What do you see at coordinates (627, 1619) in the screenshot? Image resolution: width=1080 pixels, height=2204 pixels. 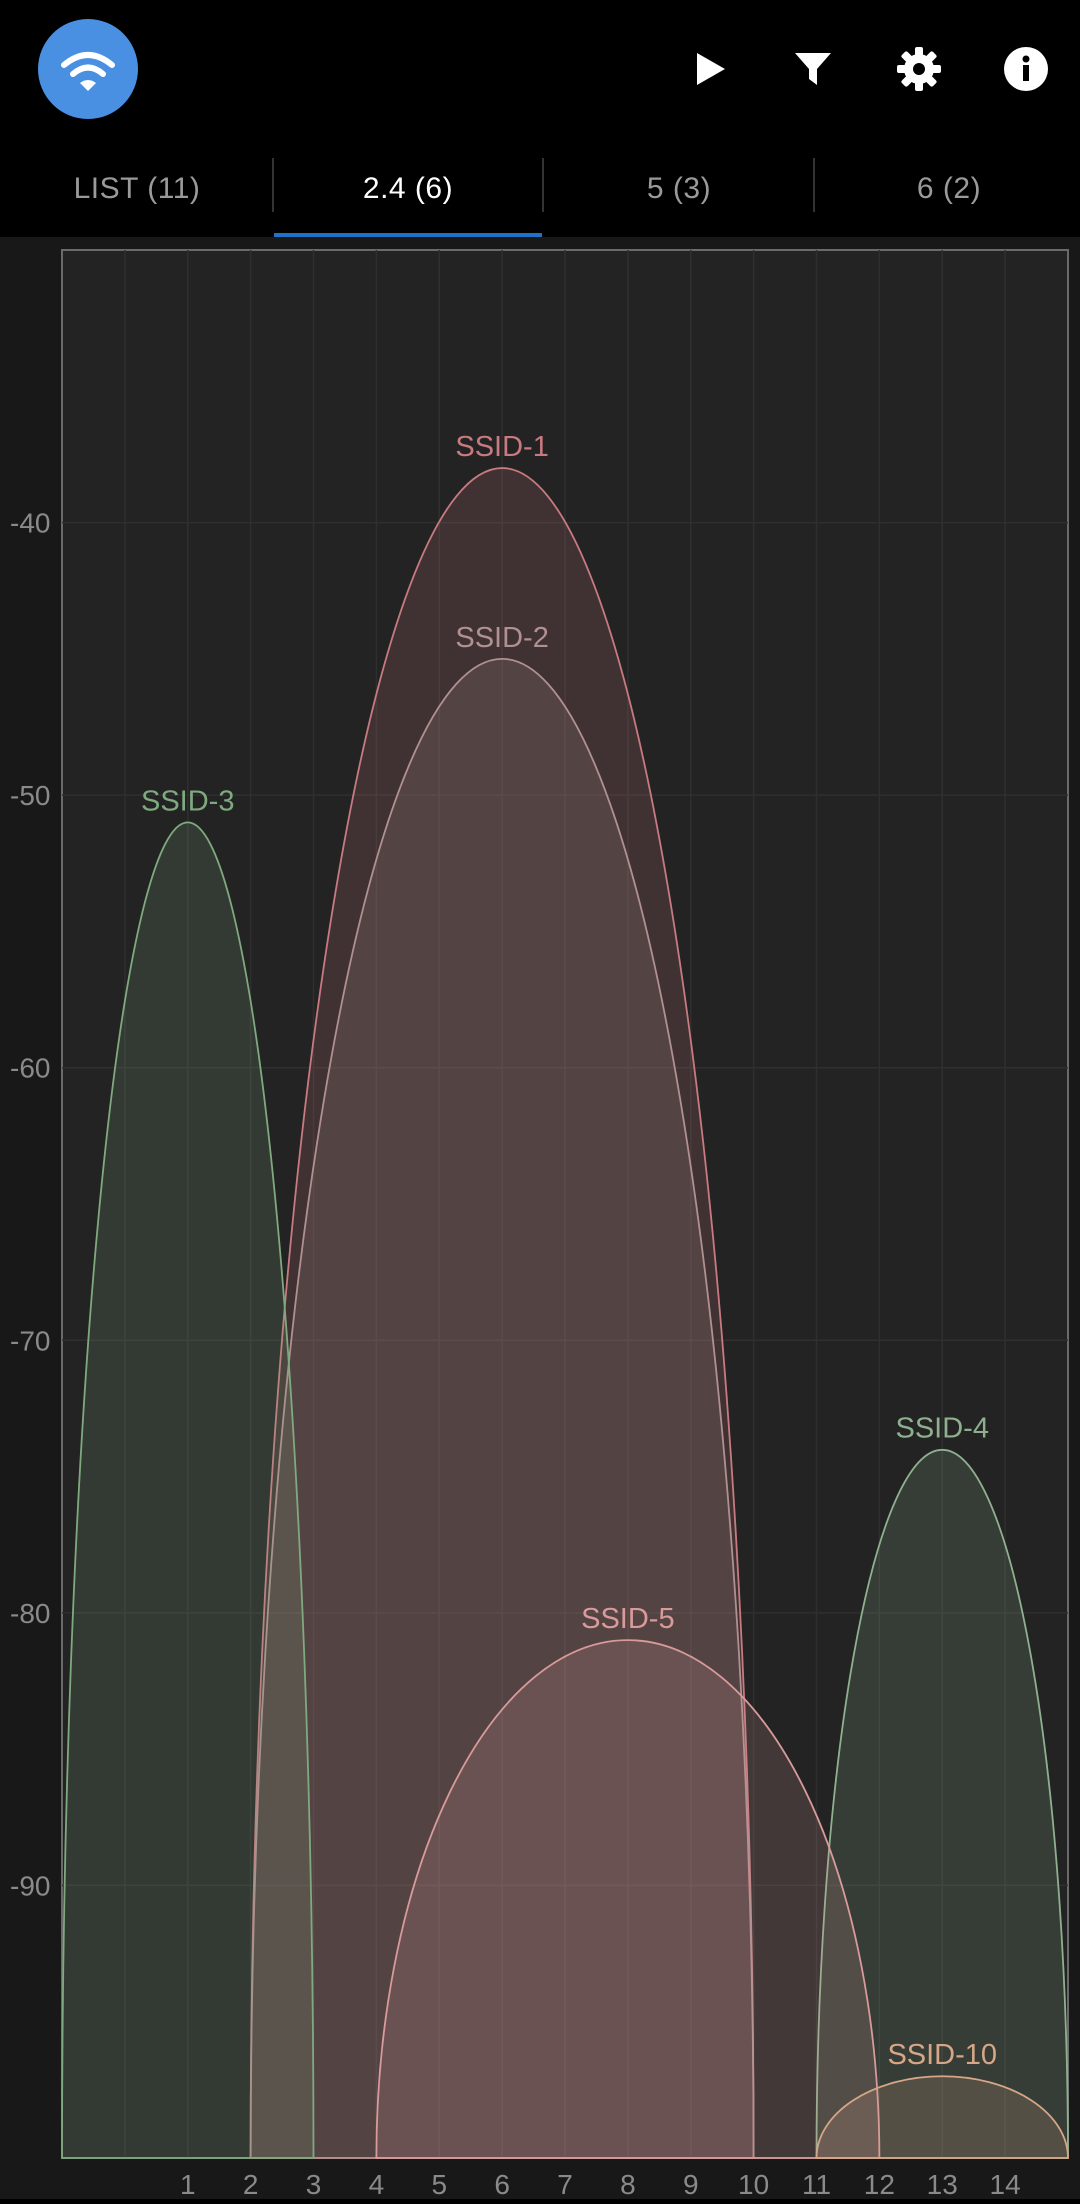 I see `series-label: SSID-5` at bounding box center [627, 1619].